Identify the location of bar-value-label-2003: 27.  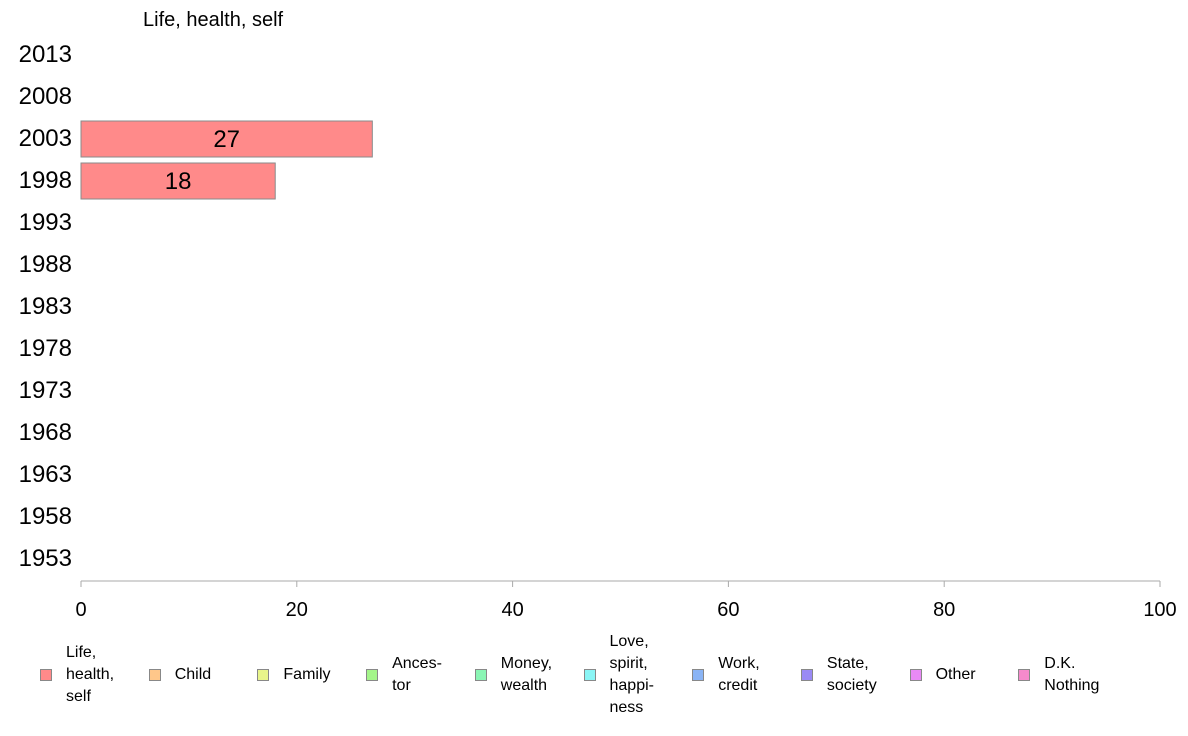
(226, 139).